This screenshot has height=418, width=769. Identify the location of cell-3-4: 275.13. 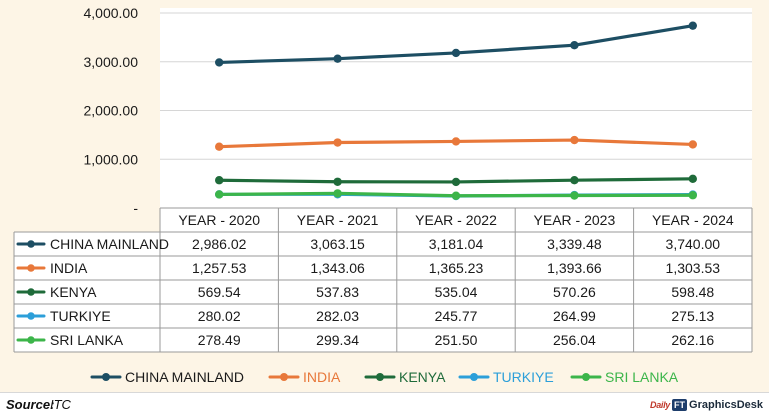
(692, 316).